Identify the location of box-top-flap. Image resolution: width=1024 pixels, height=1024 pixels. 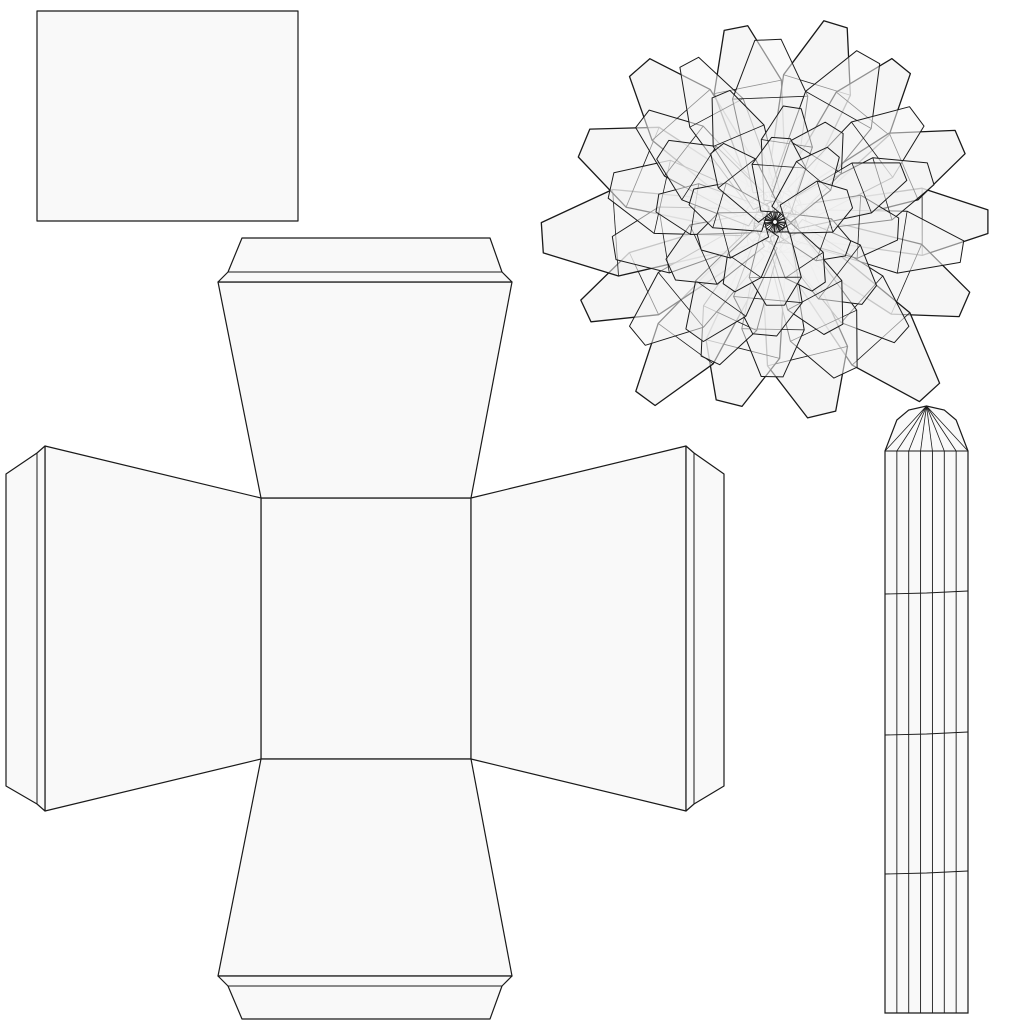
(365, 390).